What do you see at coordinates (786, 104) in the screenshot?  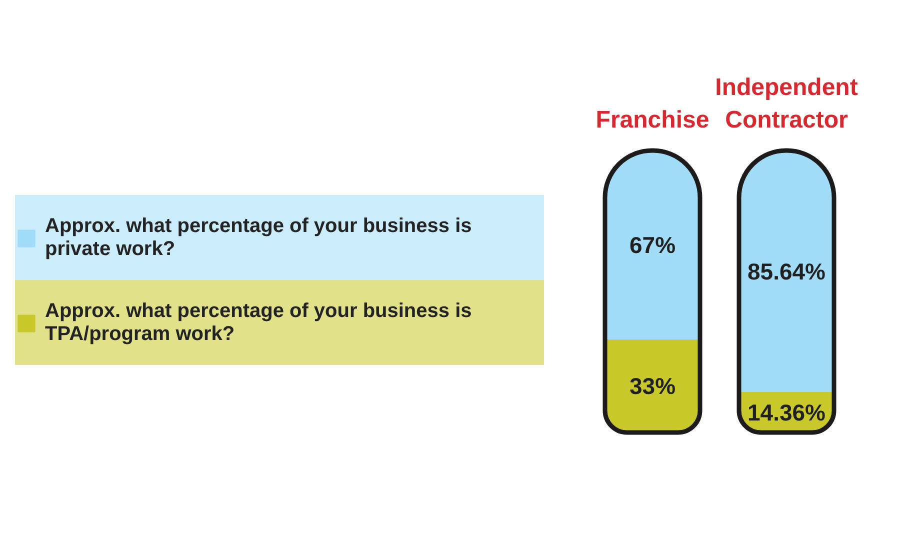 I see `x-tick-label: Independent Contractor` at bounding box center [786, 104].